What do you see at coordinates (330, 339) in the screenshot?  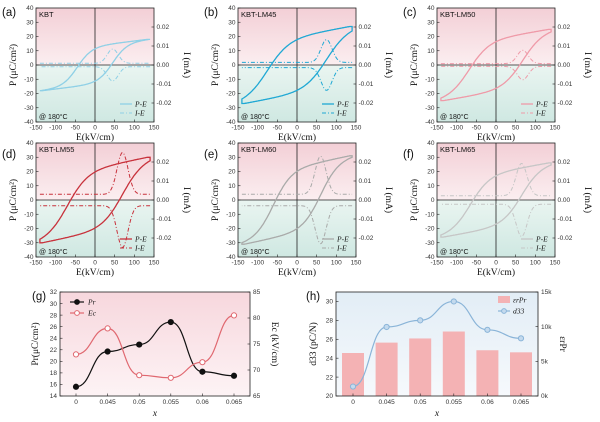 I see `y-tick-label: 26` at bounding box center [330, 339].